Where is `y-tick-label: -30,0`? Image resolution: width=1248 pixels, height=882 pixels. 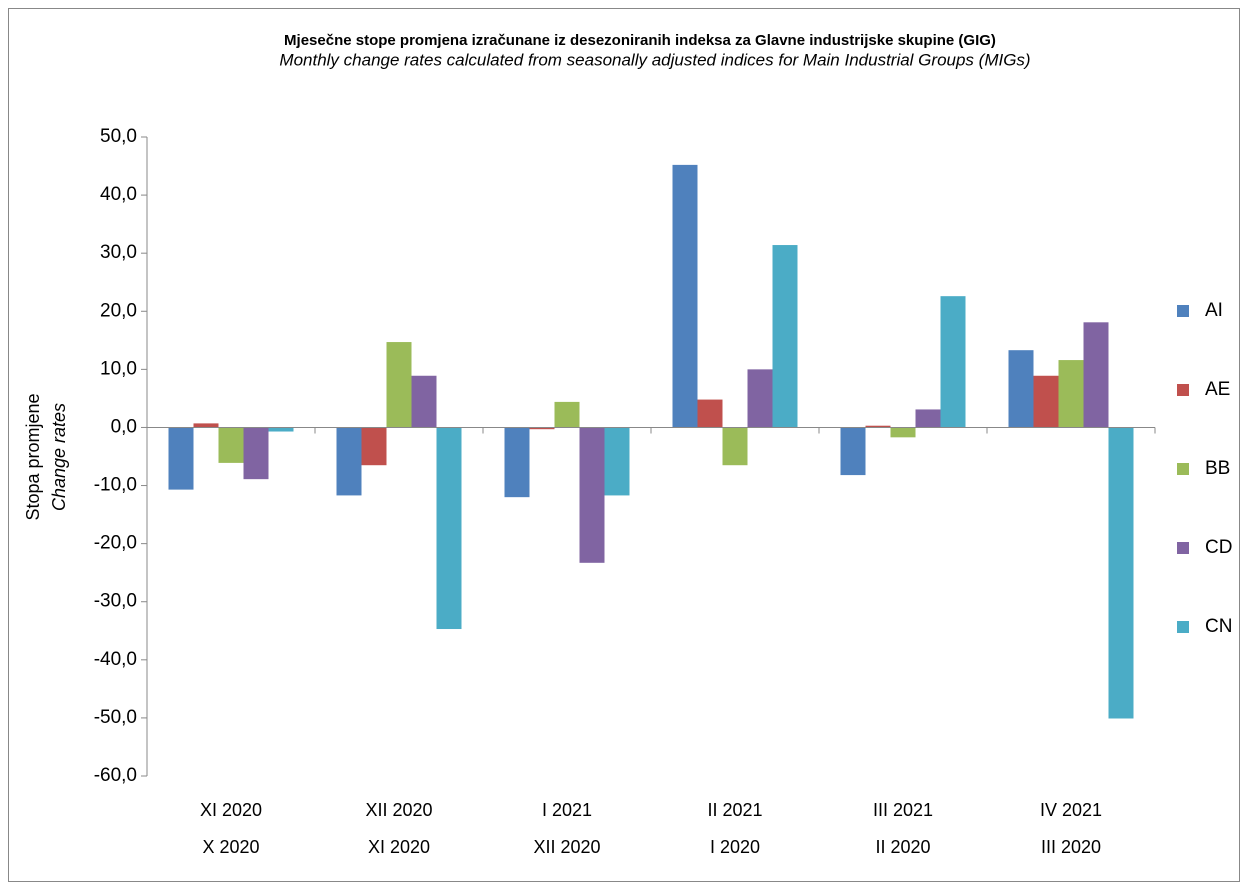
y-tick-label: -30,0 is located at coordinates (115, 601).